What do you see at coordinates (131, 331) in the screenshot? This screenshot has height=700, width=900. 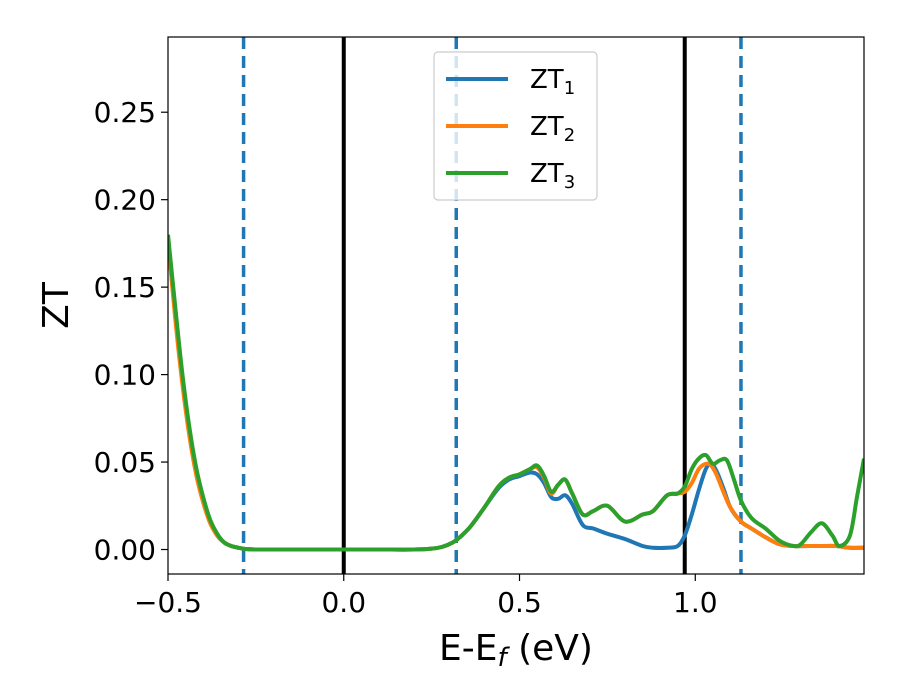 I see `y-axis: 0.00 0.05 0.10 0.15 0.20 0.25` at bounding box center [131, 331].